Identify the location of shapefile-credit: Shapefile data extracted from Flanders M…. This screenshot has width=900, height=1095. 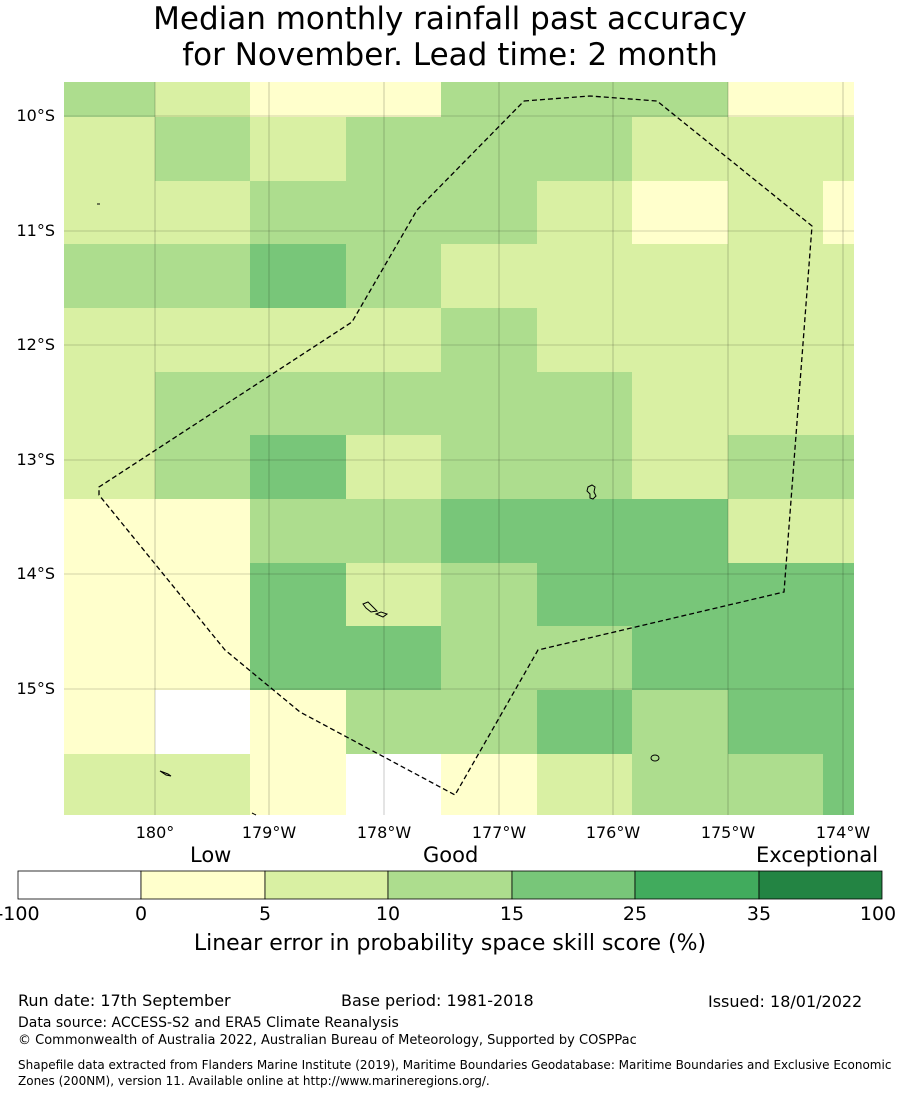
(455, 1073).